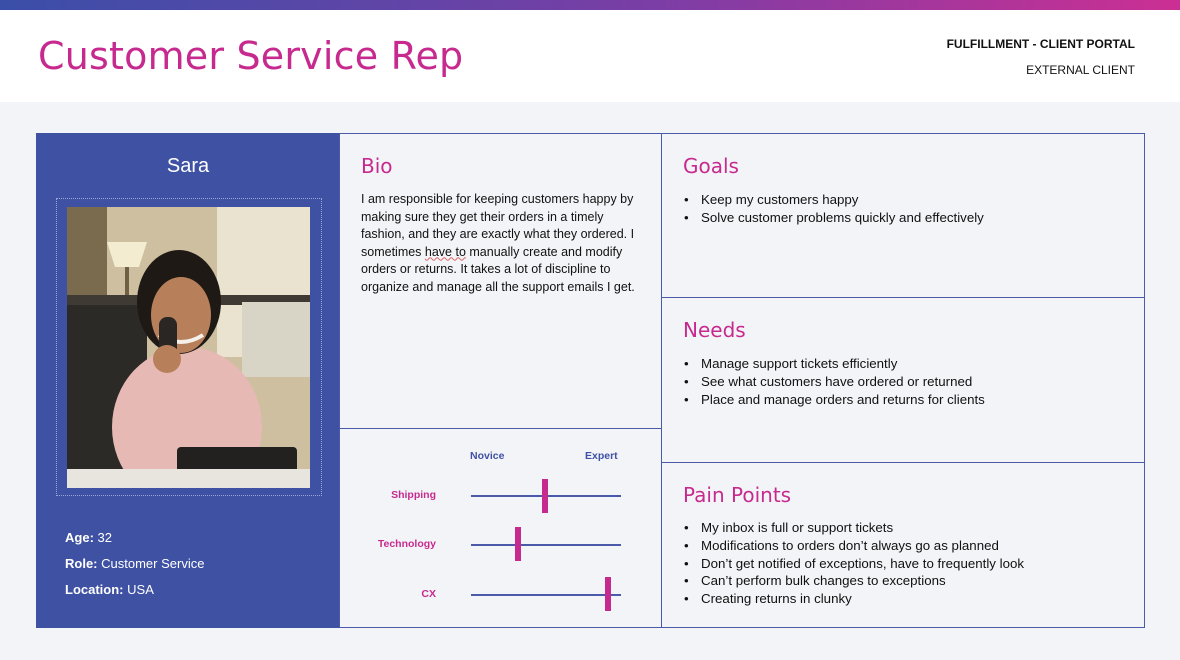  I want to click on pain-point-item: My inbox is full or support tickets, so click(854, 528).